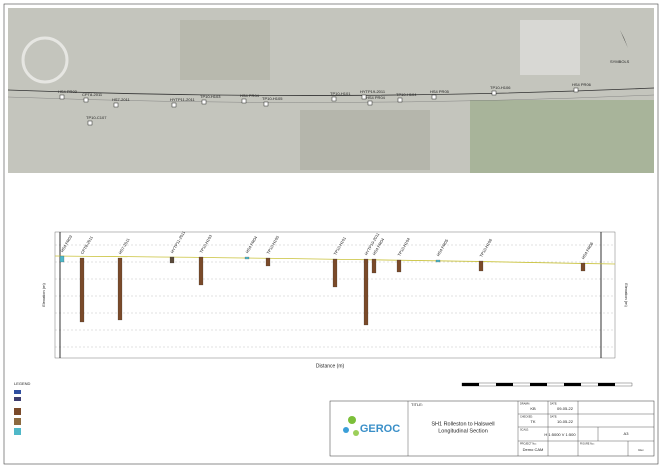  Describe the element at coordinates (641, 450) in the screenshot. I see `field-value: Rev` at that location.